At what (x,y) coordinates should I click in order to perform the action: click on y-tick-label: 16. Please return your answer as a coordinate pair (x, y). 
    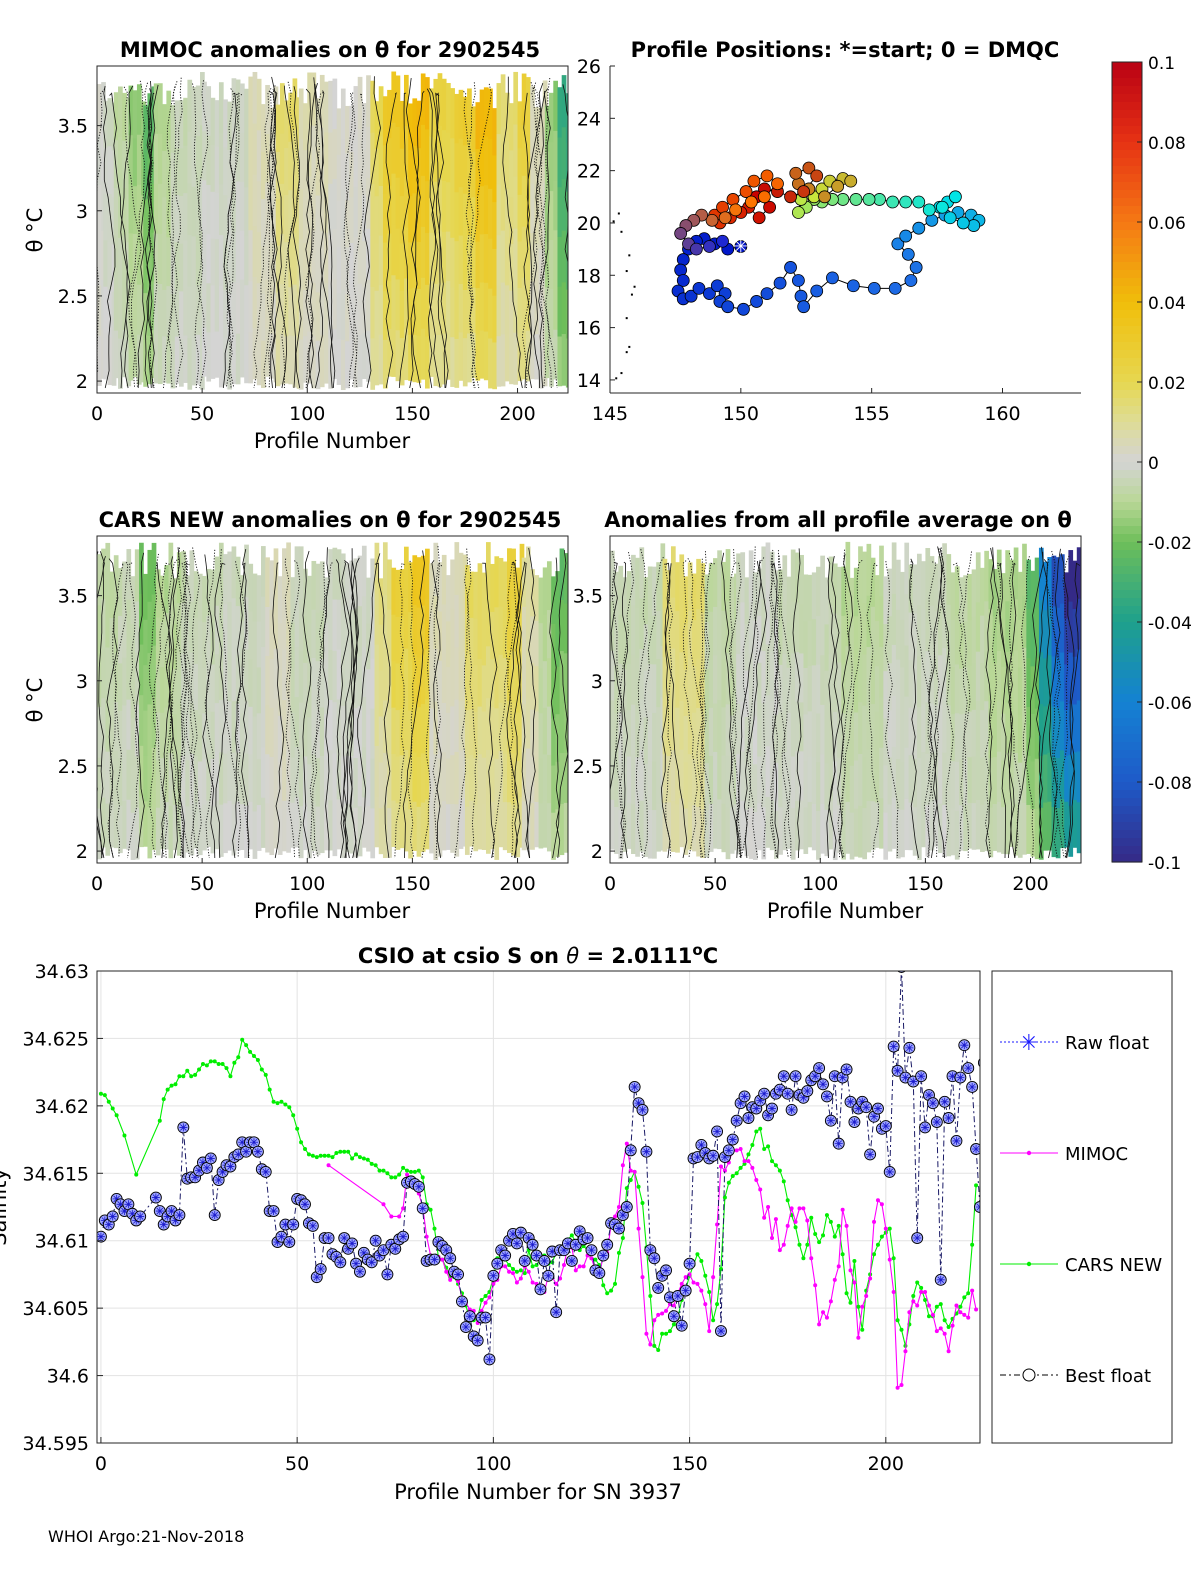
    Looking at the image, I should click on (589, 329).